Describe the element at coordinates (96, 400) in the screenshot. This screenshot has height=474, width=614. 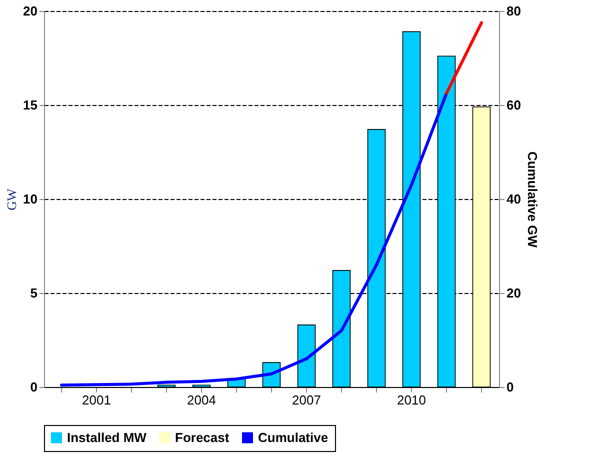
I see `x-tick-label: 2001` at that location.